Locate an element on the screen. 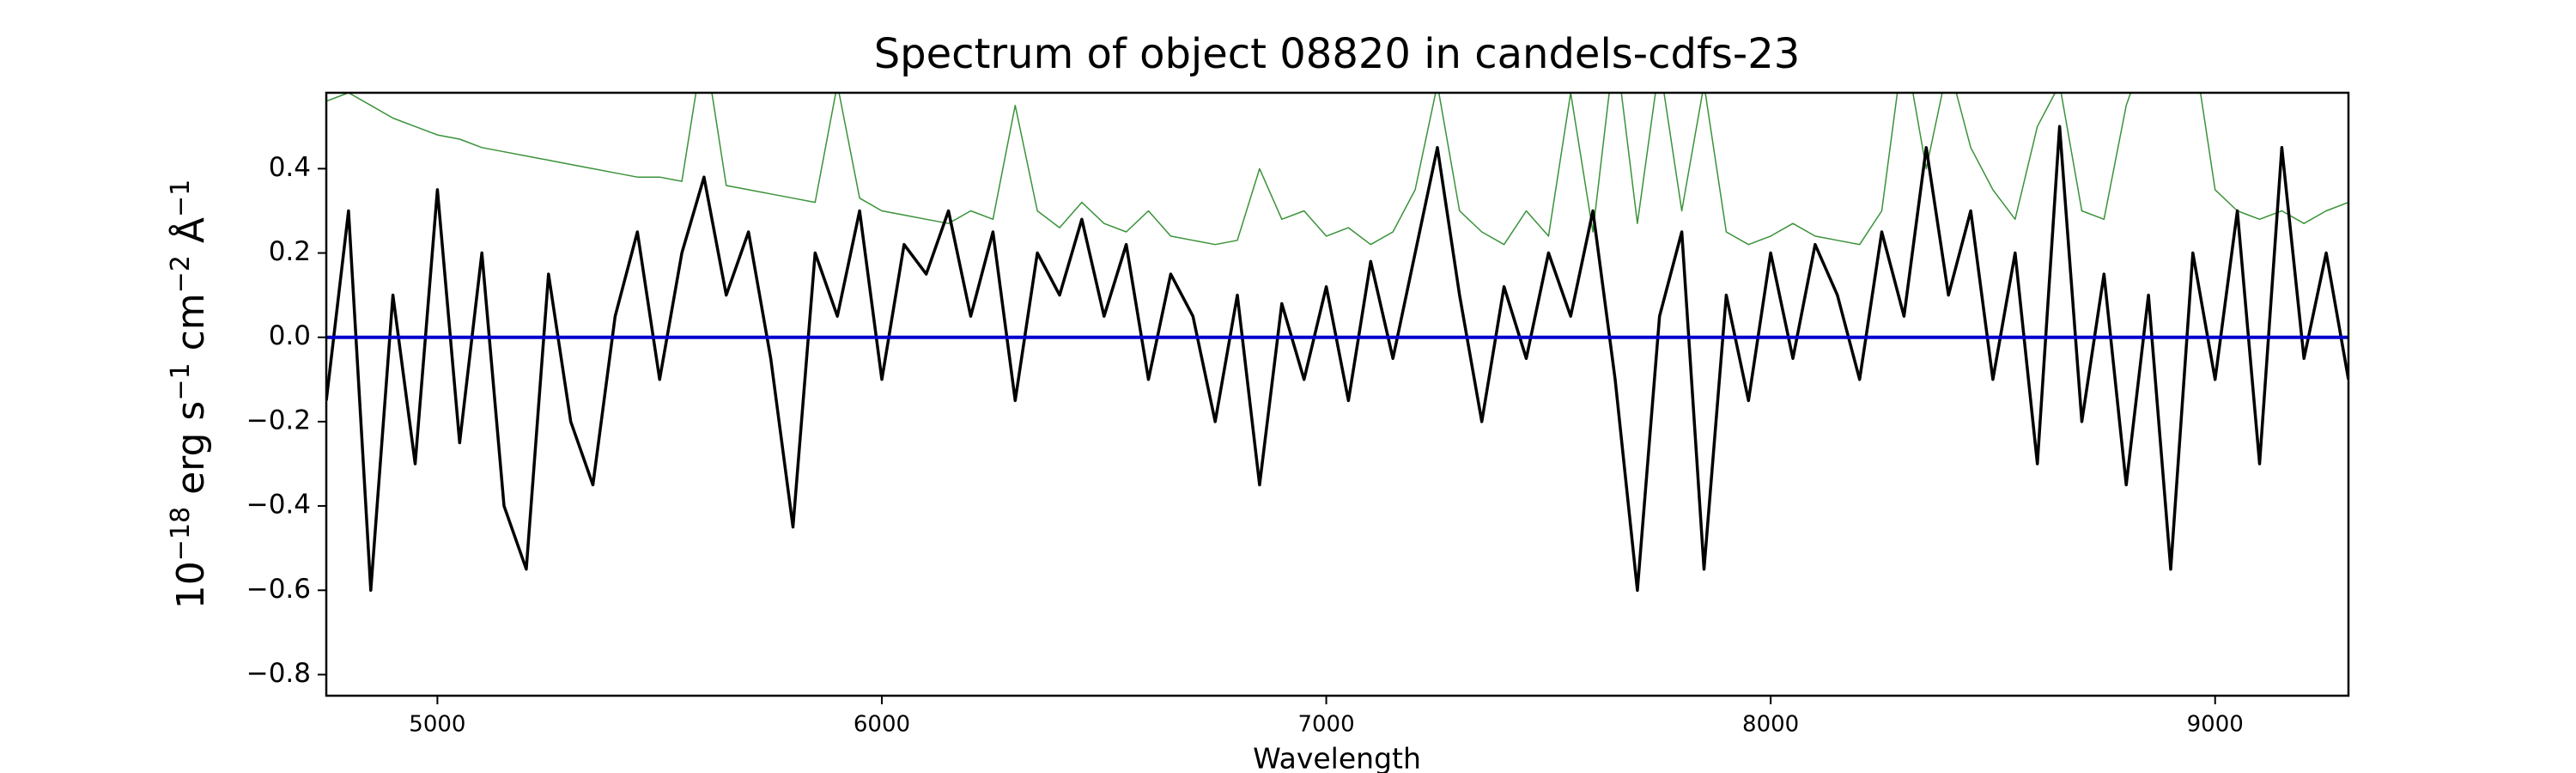  y-tick-label: −0.8 is located at coordinates (279, 673).